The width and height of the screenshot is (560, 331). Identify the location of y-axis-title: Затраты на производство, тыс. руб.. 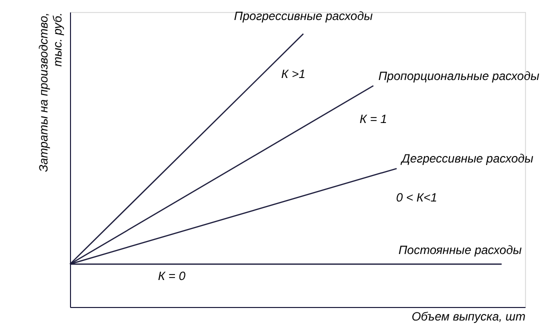
(50, 92).